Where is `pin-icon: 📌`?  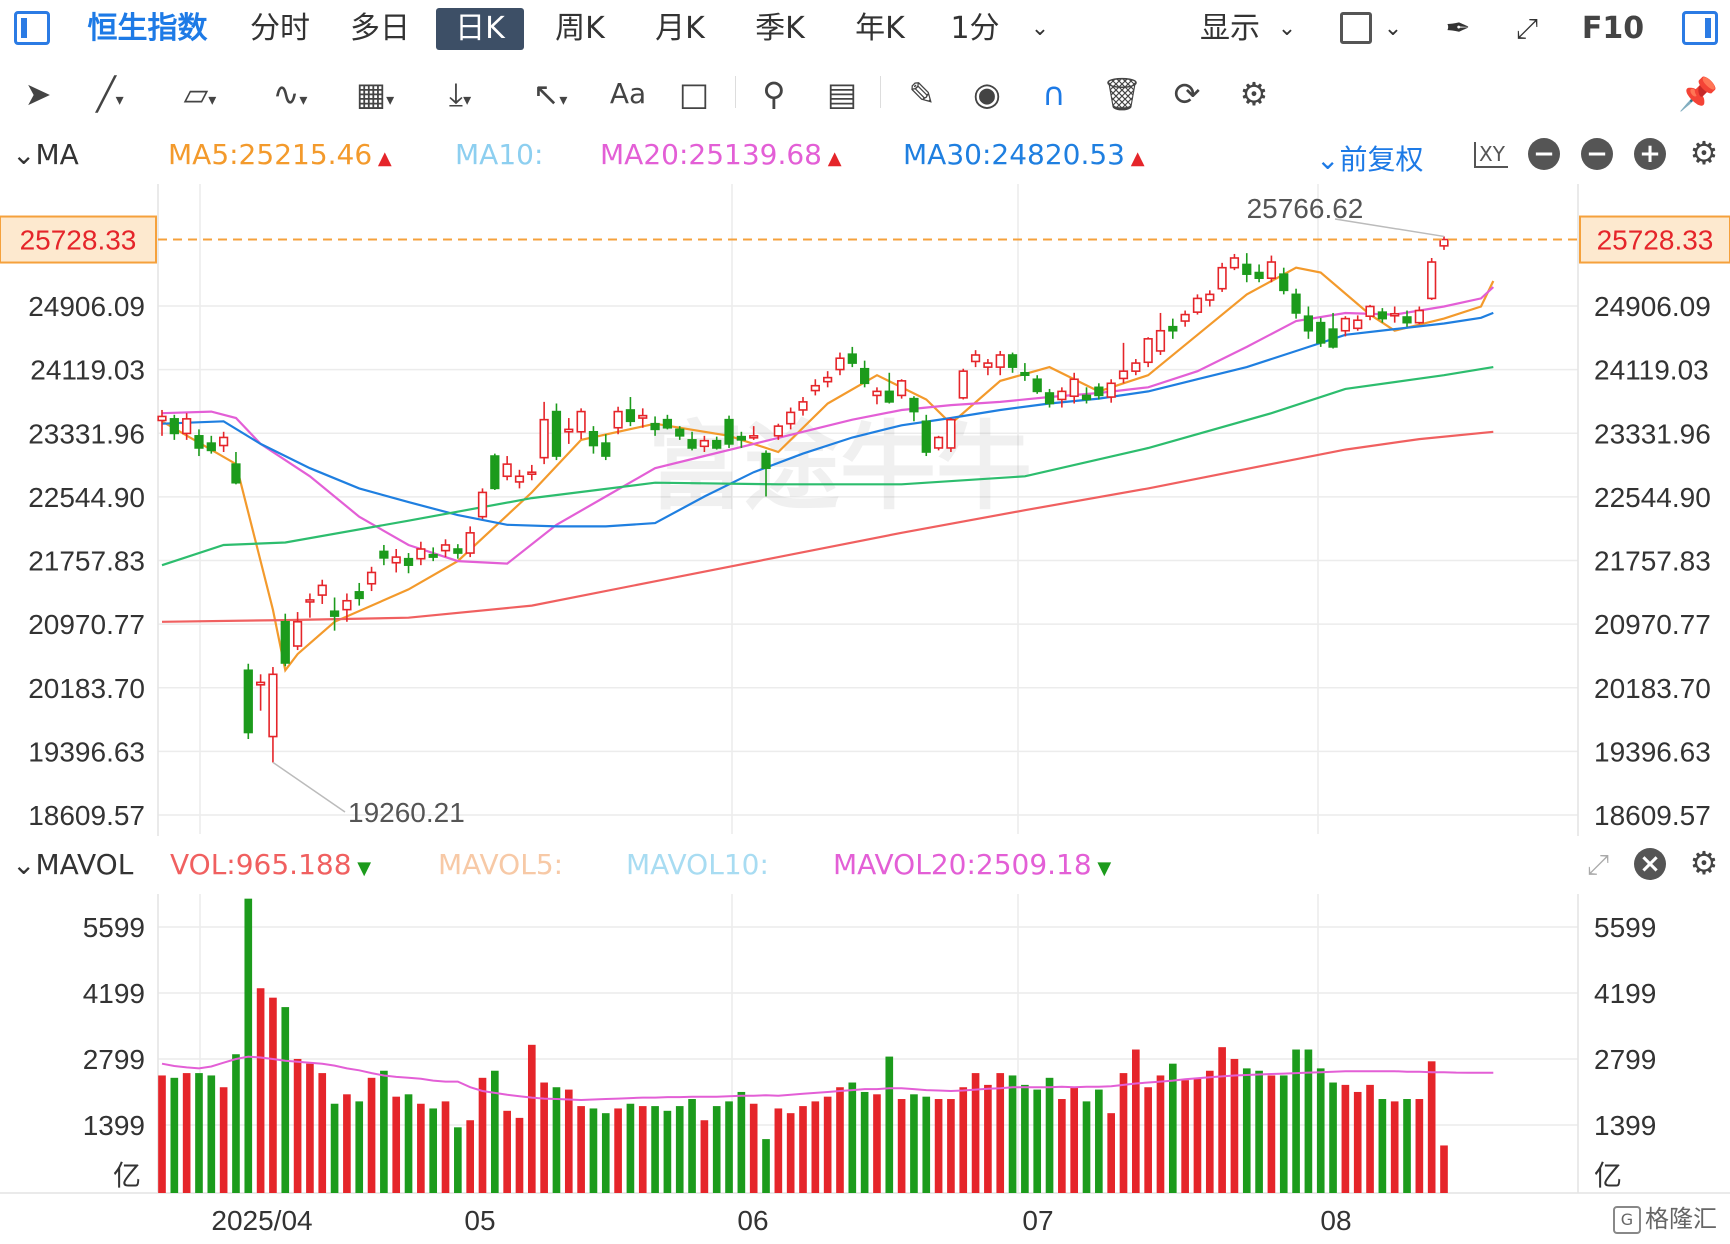
pin-icon: 📌 is located at coordinates (1698, 94).